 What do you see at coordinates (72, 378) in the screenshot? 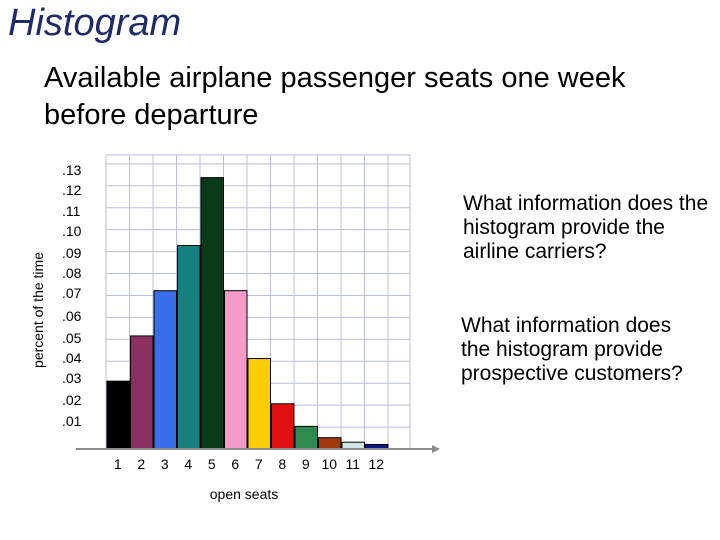
I see `y-tick-label: .03` at bounding box center [72, 378].